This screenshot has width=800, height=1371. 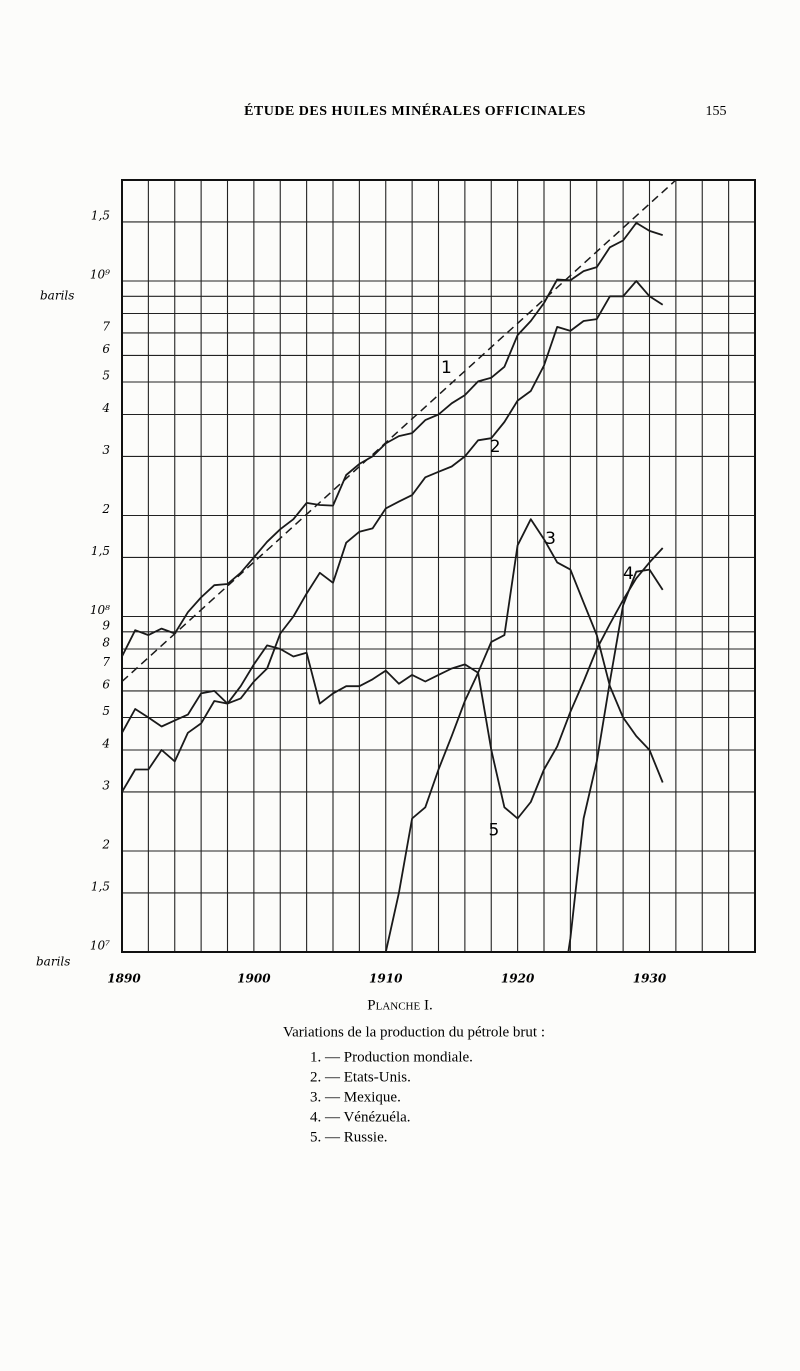 What do you see at coordinates (493, 831) in the screenshot?
I see `series-label: 5` at bounding box center [493, 831].